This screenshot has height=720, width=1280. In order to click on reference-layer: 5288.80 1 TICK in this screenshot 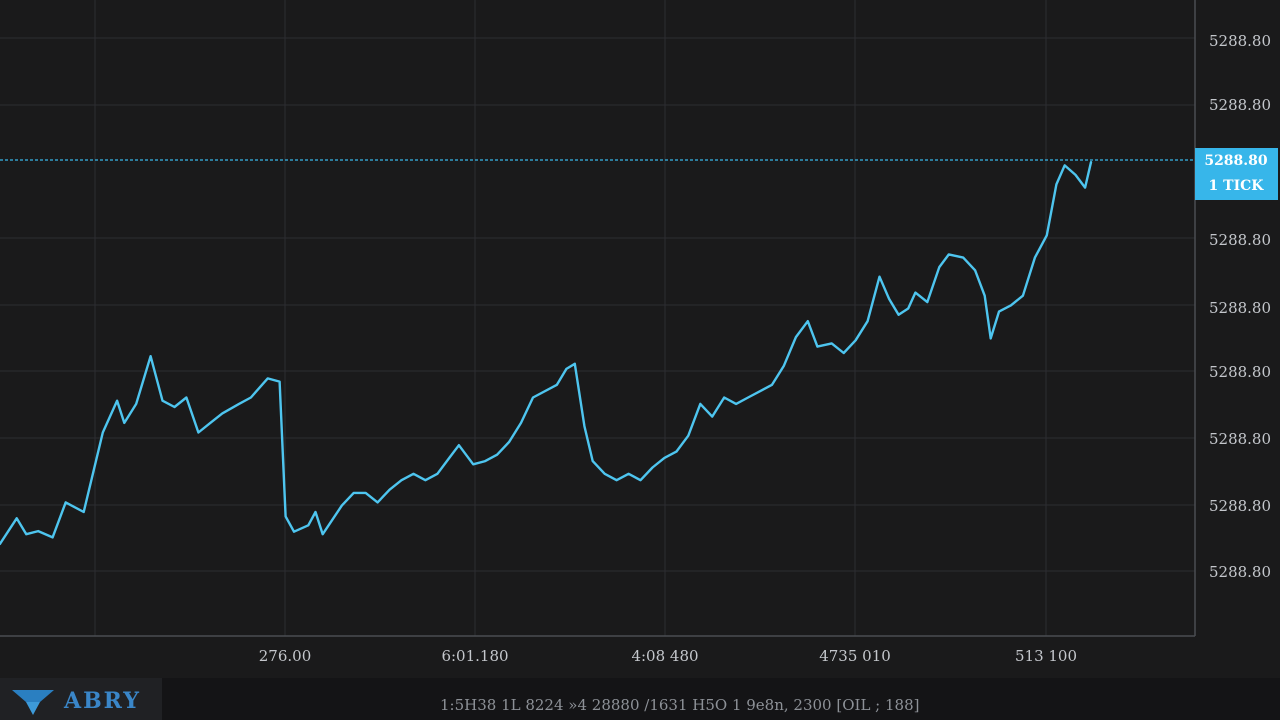, I will do `click(639, 174)`.